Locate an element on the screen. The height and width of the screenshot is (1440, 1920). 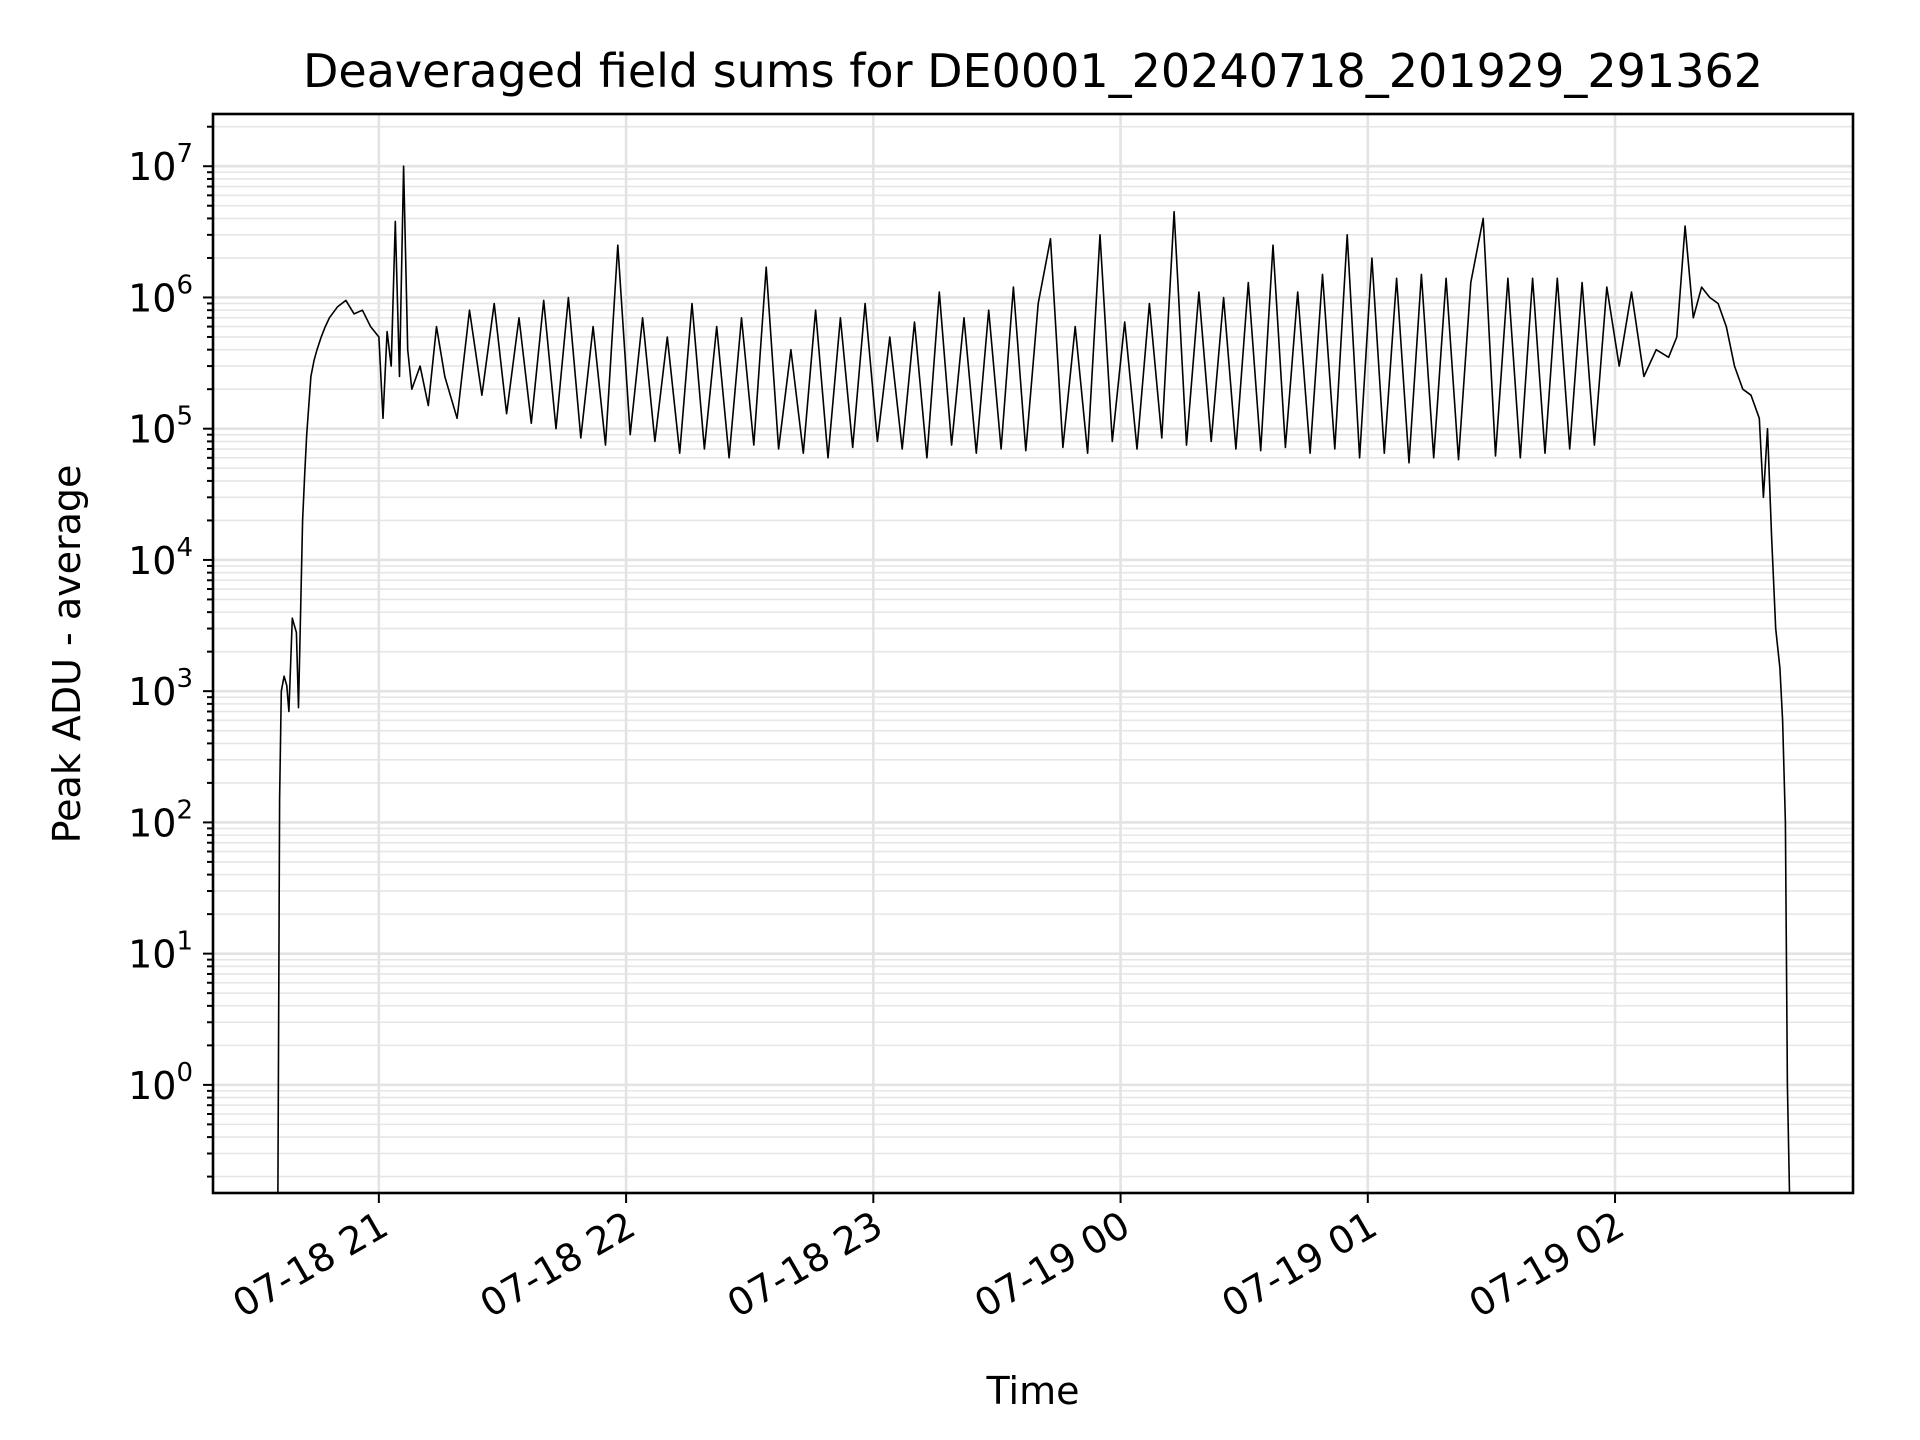
y-tick-label: 10⁰ is located at coordinates (160, 1083).